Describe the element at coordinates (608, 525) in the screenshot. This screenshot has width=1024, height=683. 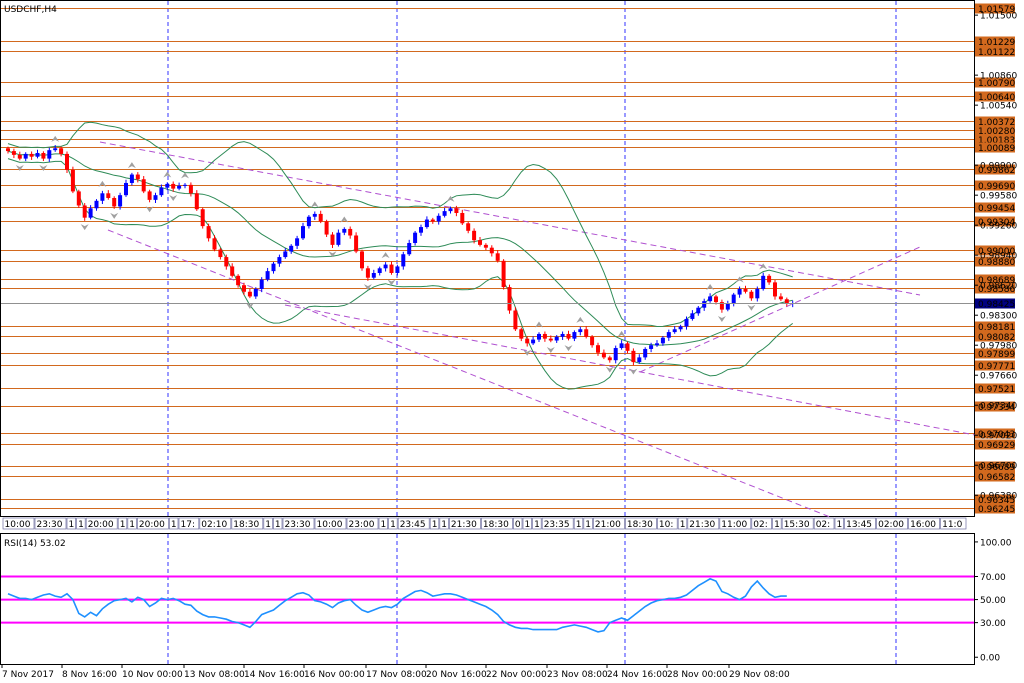
I see `session-label: 21:00` at that location.